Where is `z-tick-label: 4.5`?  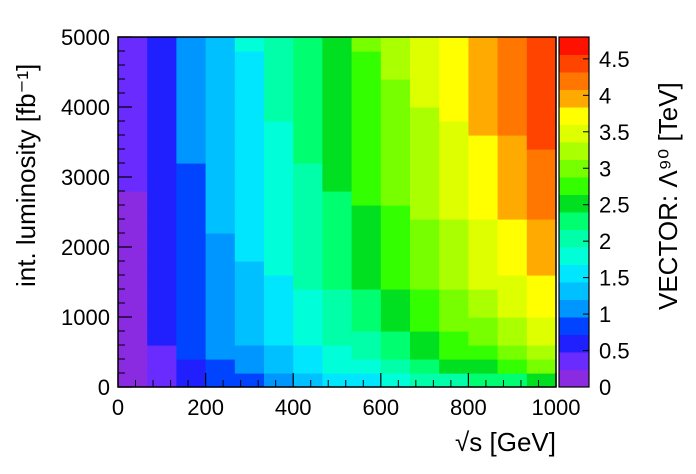 z-tick-label: 4.5 is located at coordinates (614, 59).